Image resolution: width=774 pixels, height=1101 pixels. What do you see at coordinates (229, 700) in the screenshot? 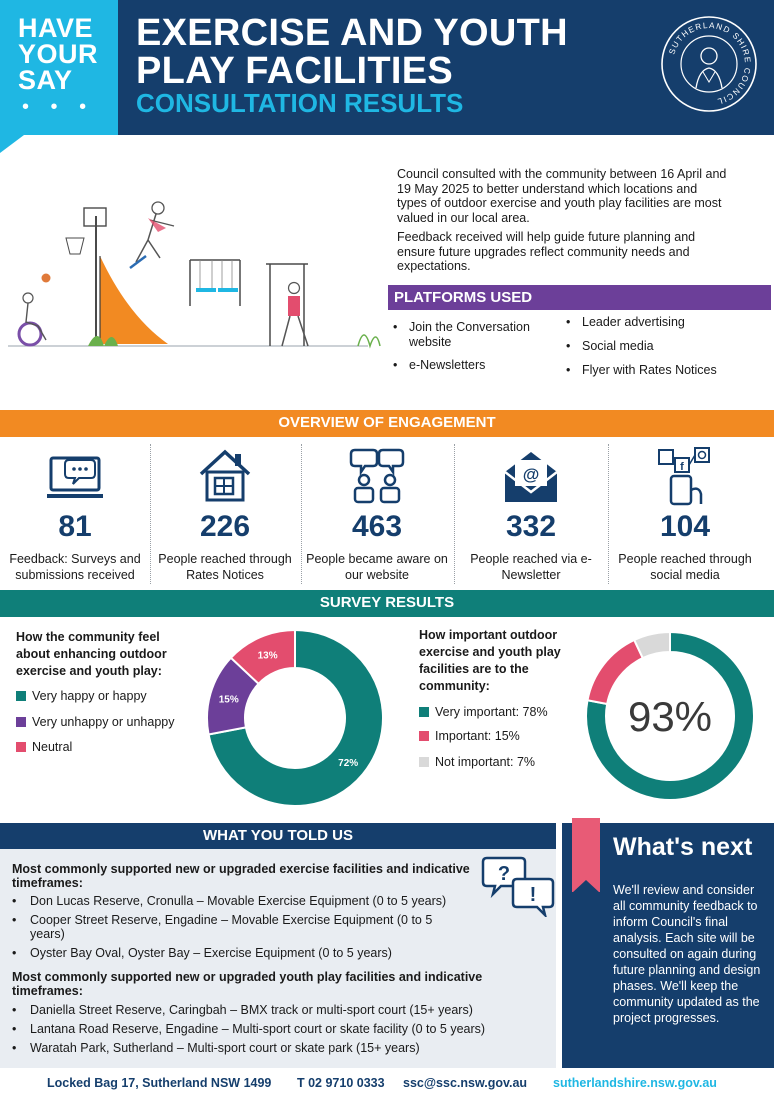
I see `slice-value-label: 15%` at bounding box center [229, 700].